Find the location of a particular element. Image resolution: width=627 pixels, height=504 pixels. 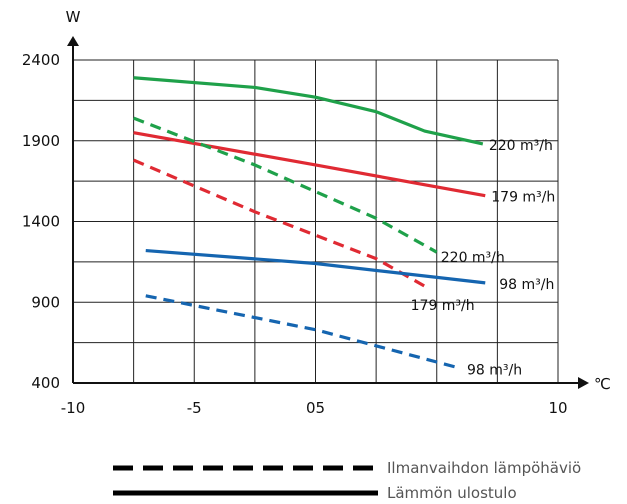

x-tick-label: -5 is located at coordinates (194, 408).